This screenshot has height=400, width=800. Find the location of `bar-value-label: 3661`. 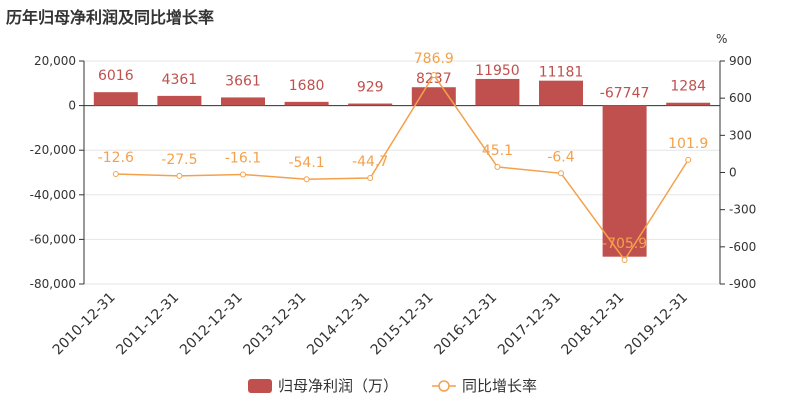

bar-value-label: 3661 is located at coordinates (243, 81).